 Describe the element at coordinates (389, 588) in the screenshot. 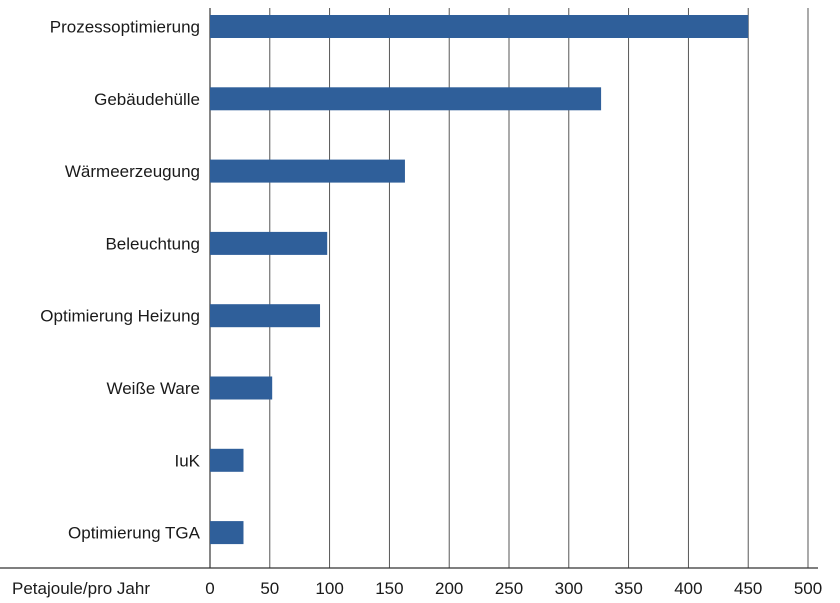

I see `tick-label: 150` at that location.